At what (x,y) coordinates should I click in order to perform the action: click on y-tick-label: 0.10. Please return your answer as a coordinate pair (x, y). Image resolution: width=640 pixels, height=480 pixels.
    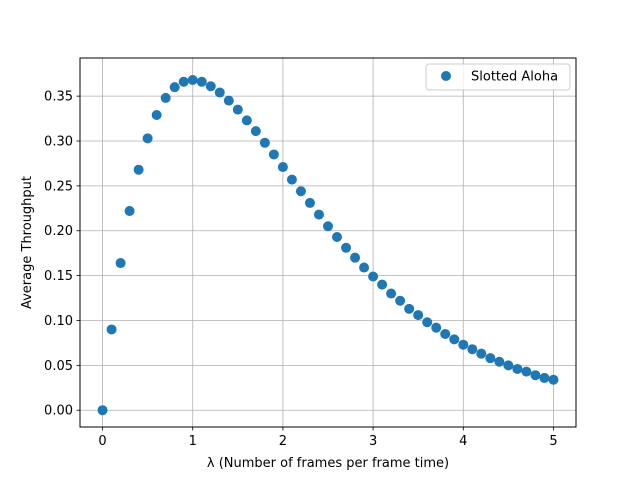
    Looking at the image, I should click on (58, 321).